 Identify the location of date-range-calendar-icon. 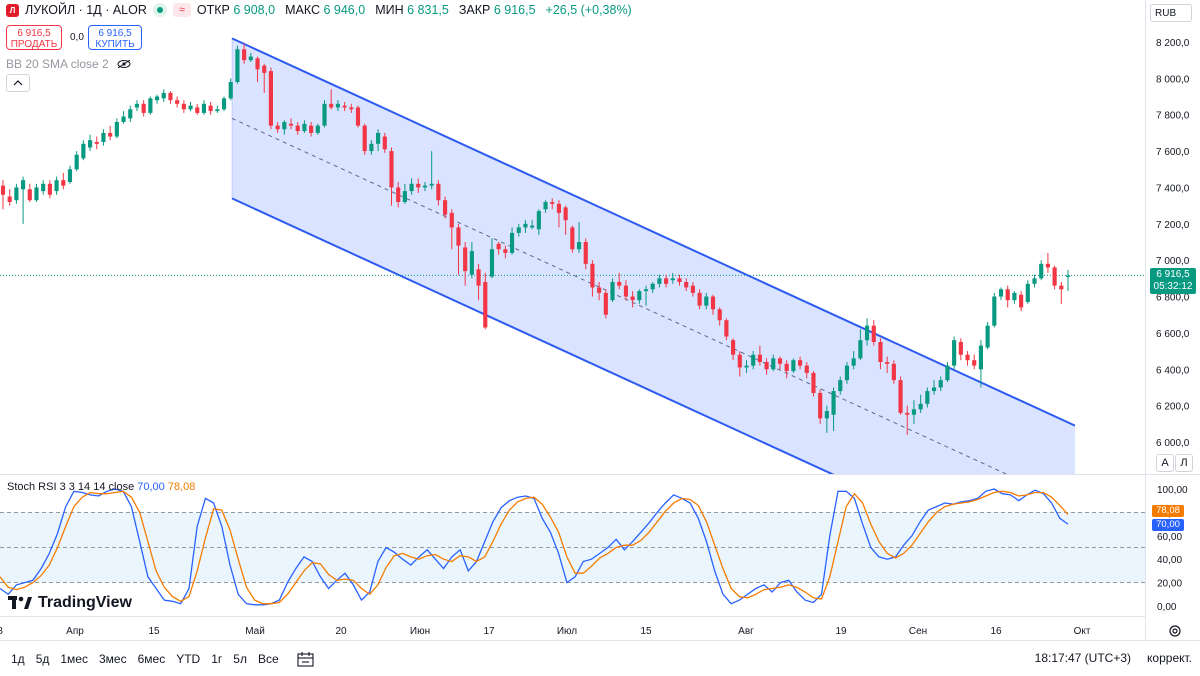
(306, 659).